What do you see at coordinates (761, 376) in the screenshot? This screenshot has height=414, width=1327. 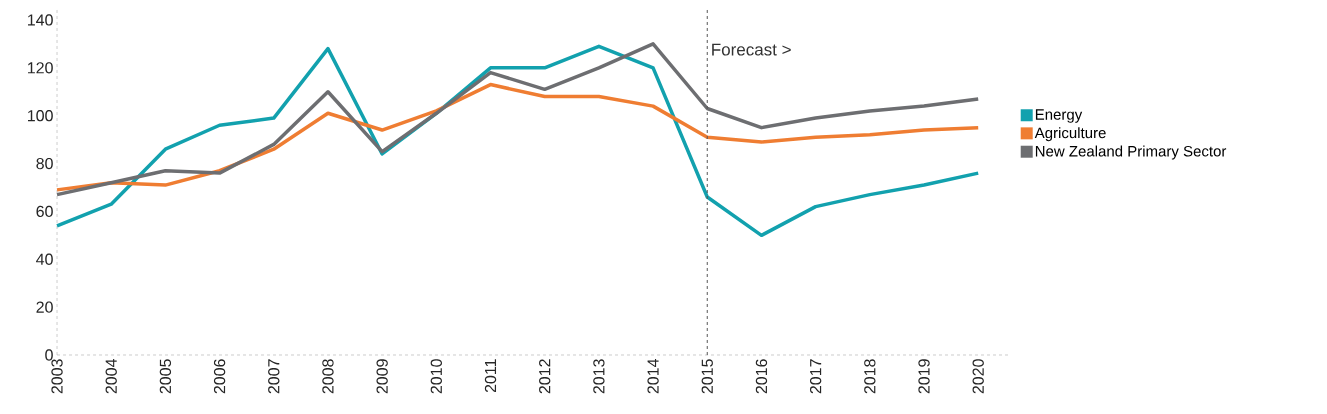 I see `x-tick-label: 2016` at bounding box center [761, 376].